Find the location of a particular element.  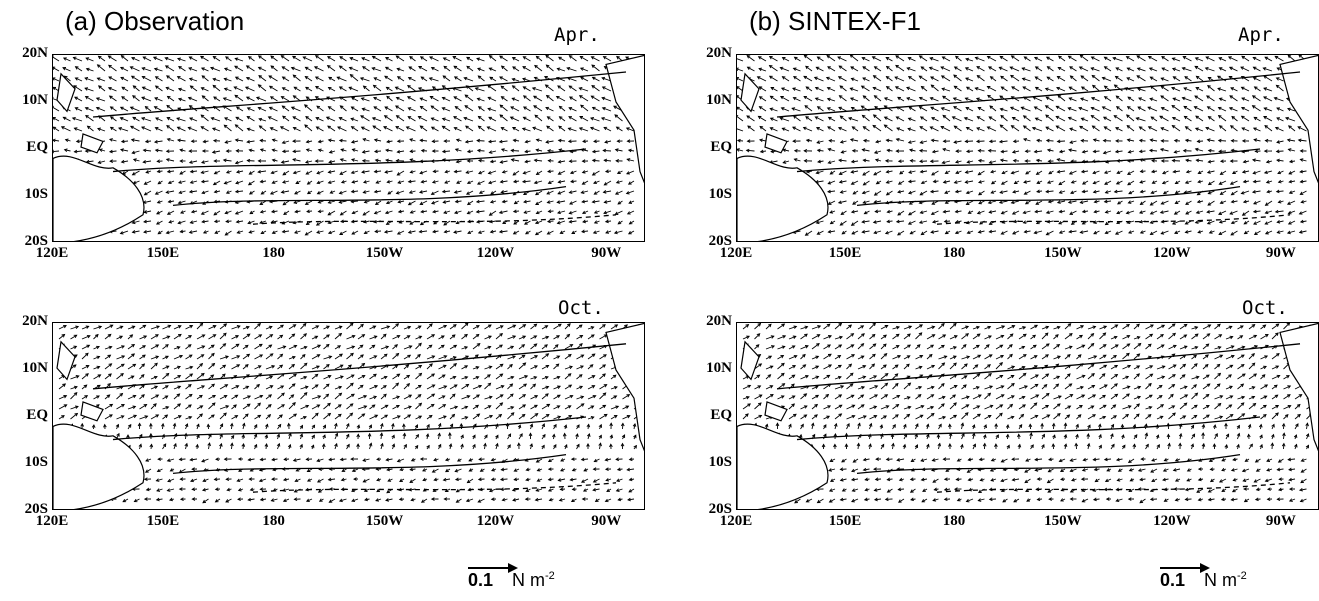

map-observation-apr is located at coordinates (348, 148).